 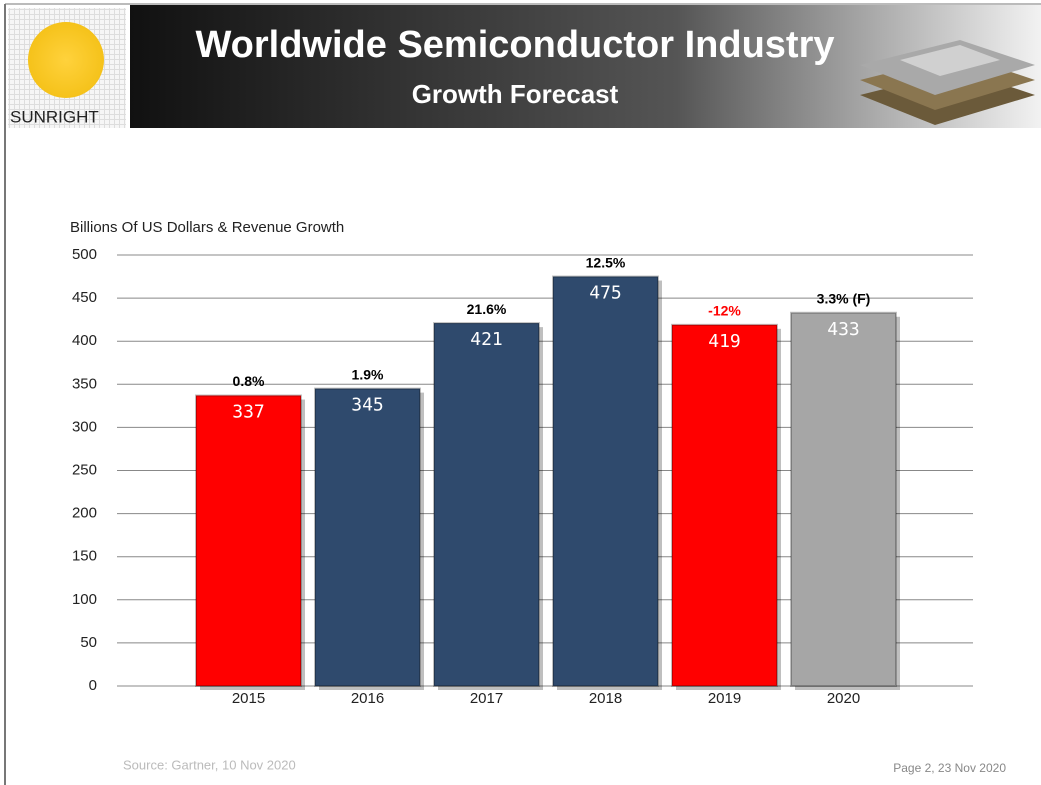 I want to click on y-axis-label: Billions Of US Dollars & Revenue Growth, so click(x=207, y=227).